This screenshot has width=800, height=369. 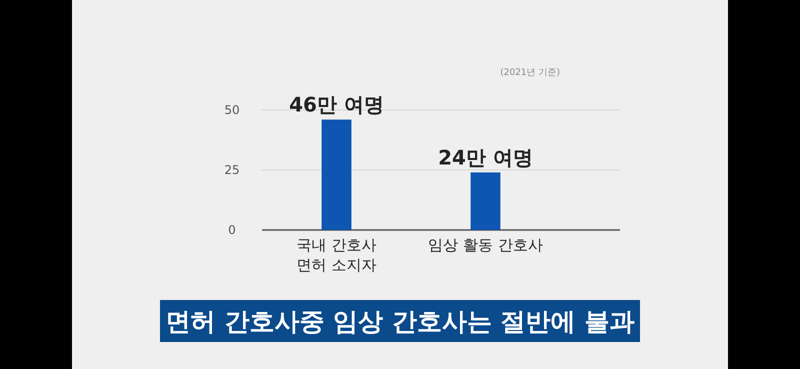 What do you see at coordinates (336, 255) in the screenshot?
I see `x-tick-label: 국내 간호사 면허 소지자` at bounding box center [336, 255].